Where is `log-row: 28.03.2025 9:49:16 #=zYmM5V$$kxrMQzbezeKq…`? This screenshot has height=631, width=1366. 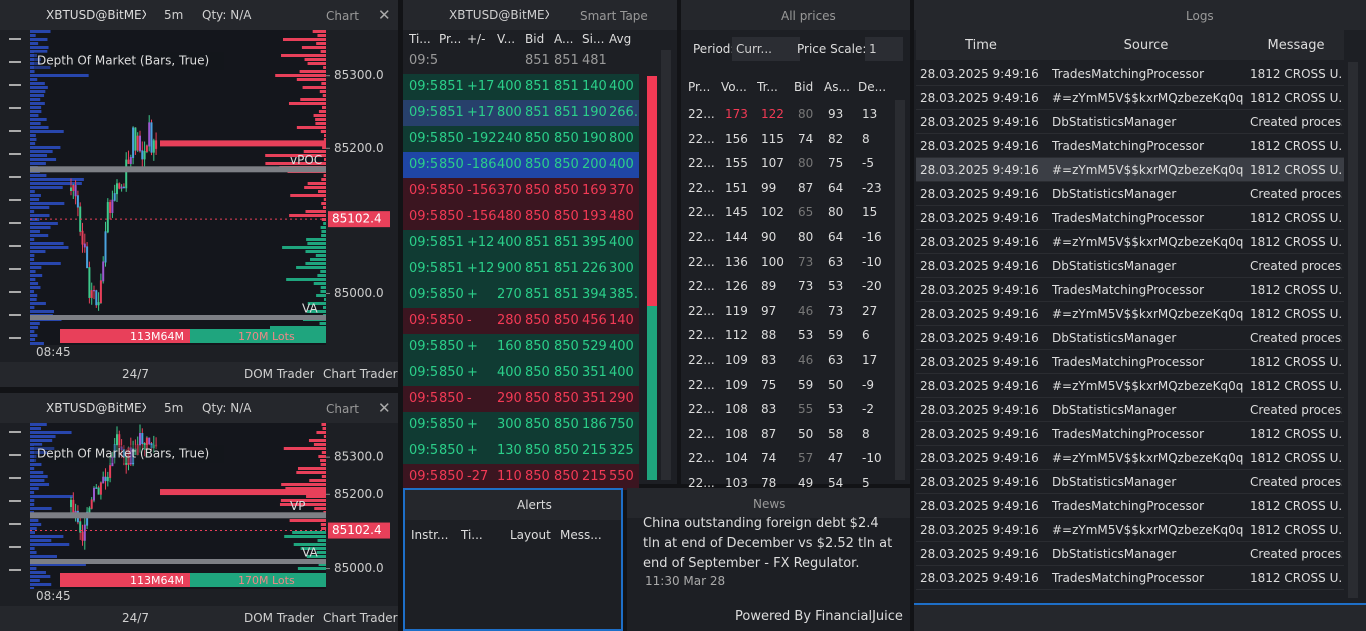 log-row: 28.03.2025 9:49:16 #=zYmM5V$$kxrMQzbezeKq… is located at coordinates (1130, 386).